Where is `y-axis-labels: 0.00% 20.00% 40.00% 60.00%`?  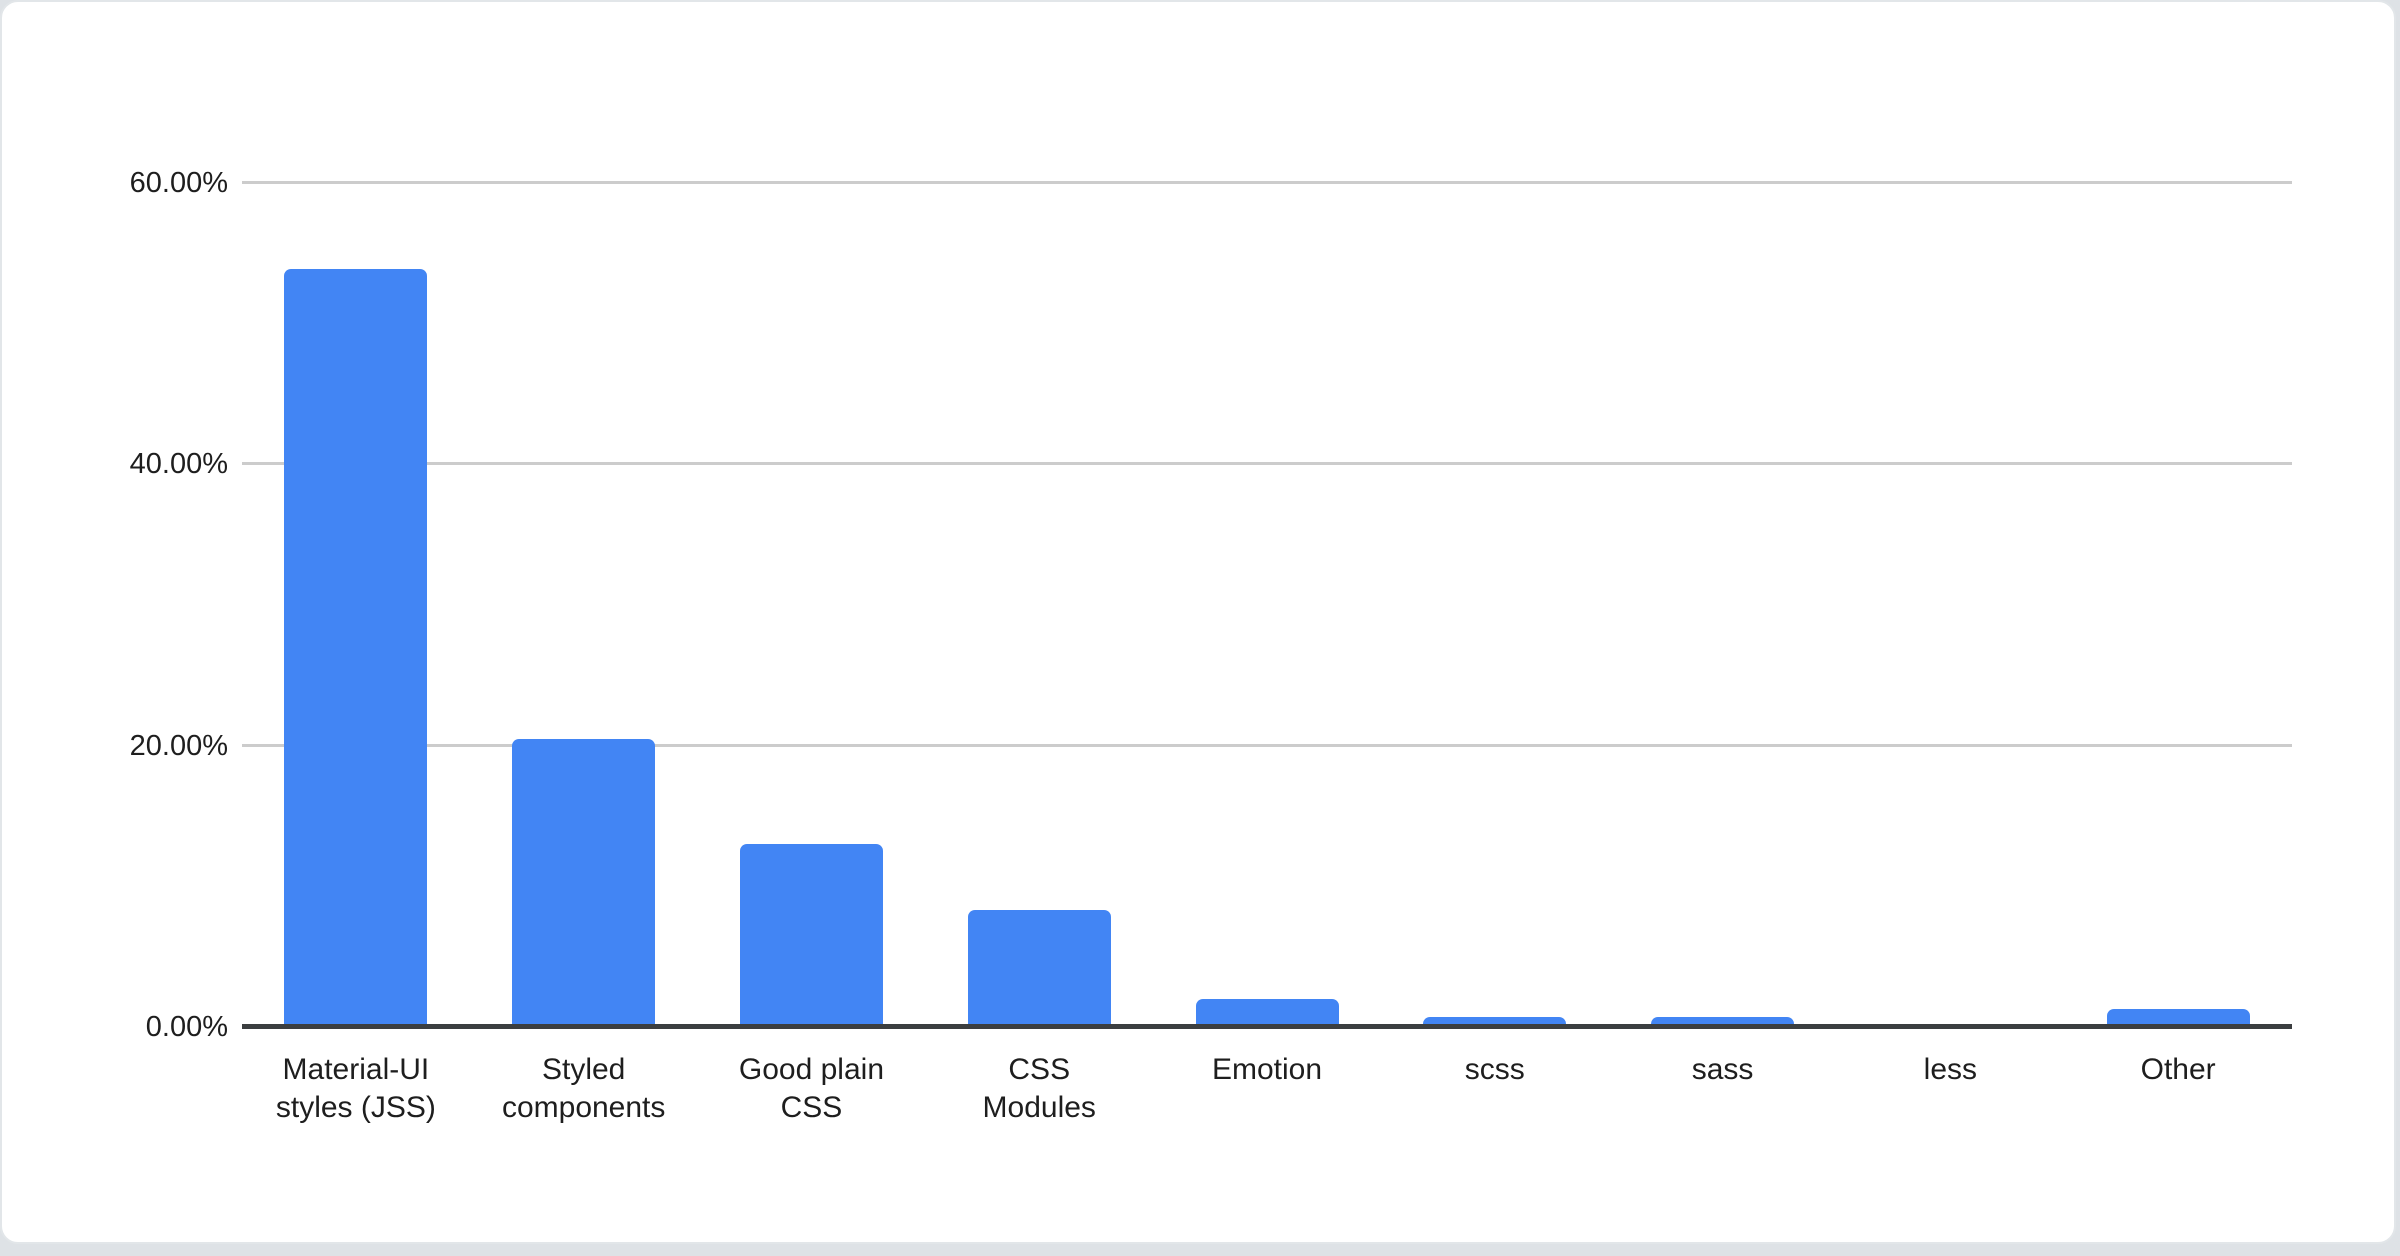
y-axis-labels: 0.00% 20.00% 40.00% 60.00% is located at coordinates (115, 605).